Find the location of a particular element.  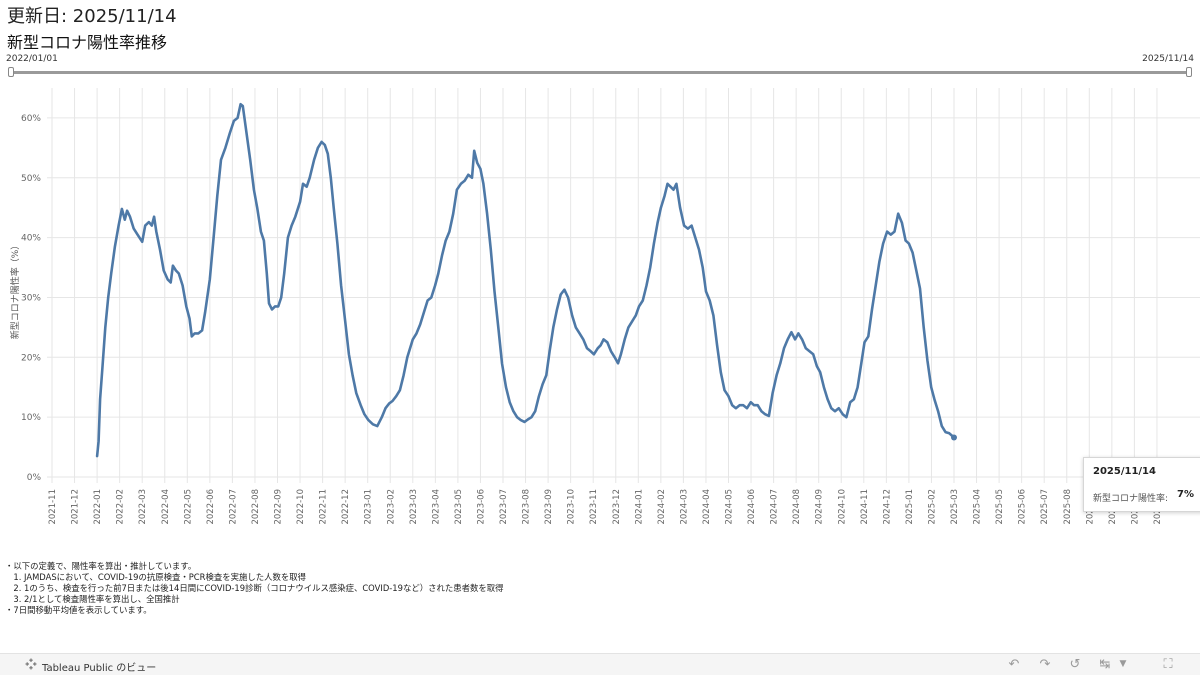

range-end-label: 2025/11/14 is located at coordinates (1168, 59).